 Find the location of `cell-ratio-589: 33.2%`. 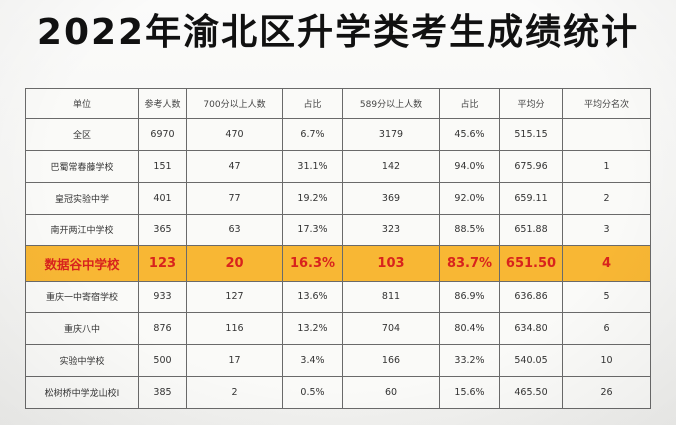

cell-ratio-589: 33.2% is located at coordinates (469, 361).